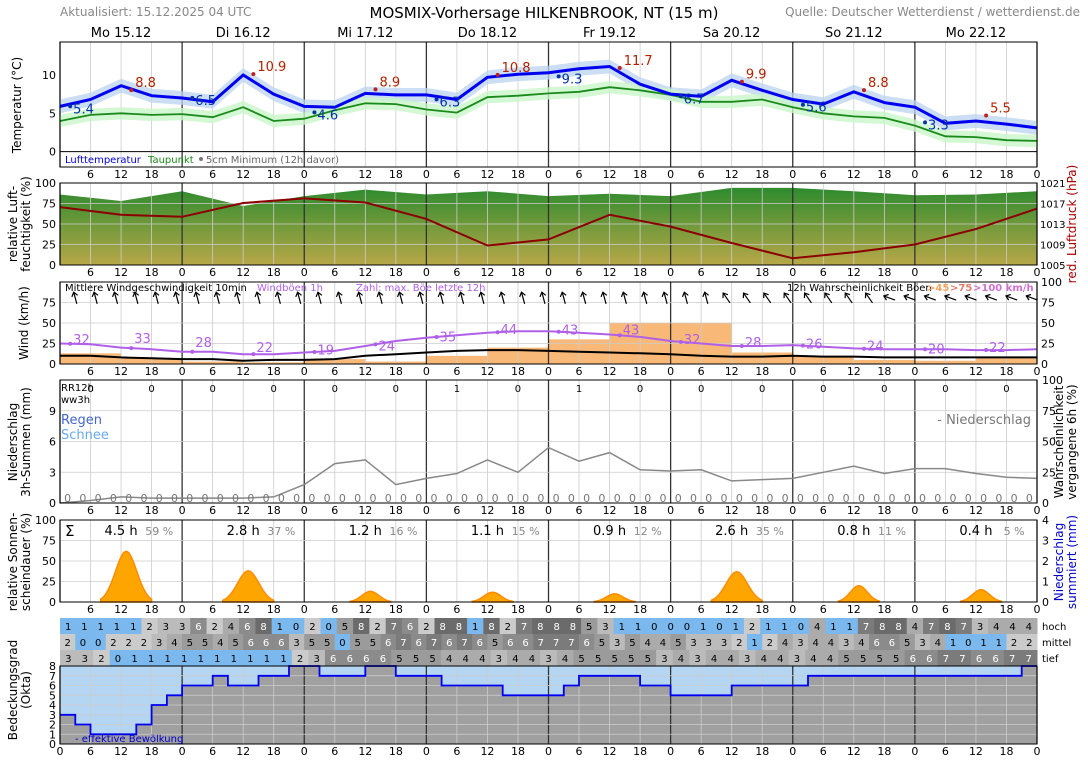 The image size is (1088, 763). What do you see at coordinates (52, 705) in the screenshot?
I see `okta-y-tick: 4` at bounding box center [52, 705].